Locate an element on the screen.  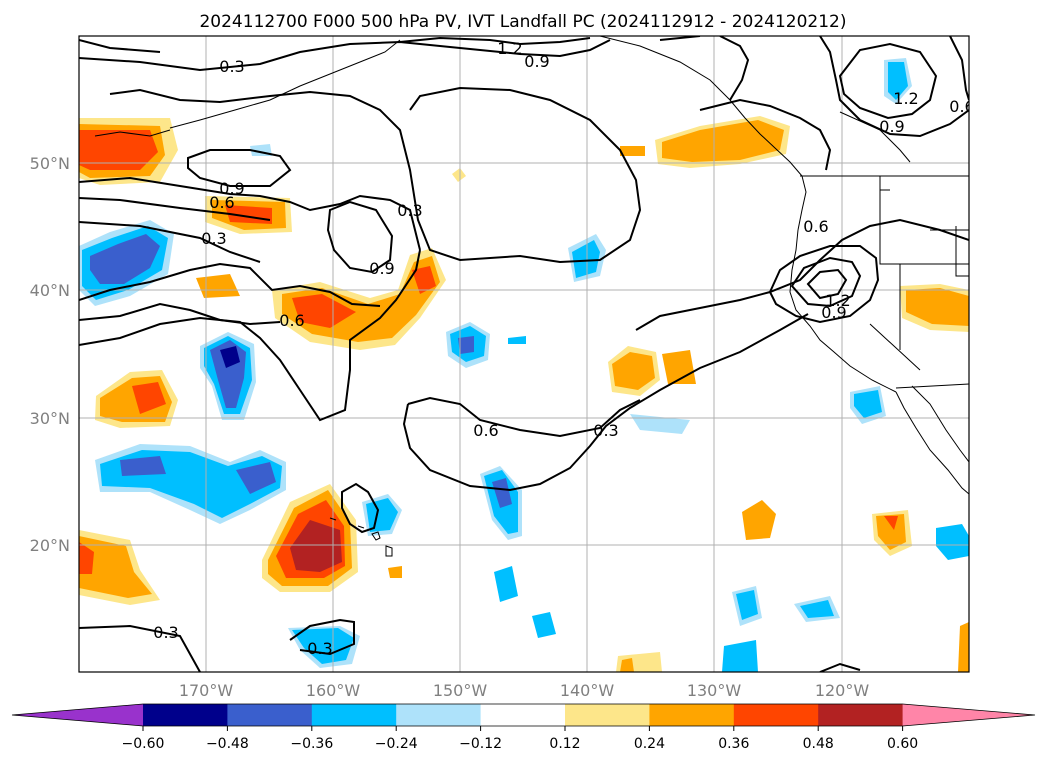
lat-tick-label: 50°N is located at coordinates (50, 163).